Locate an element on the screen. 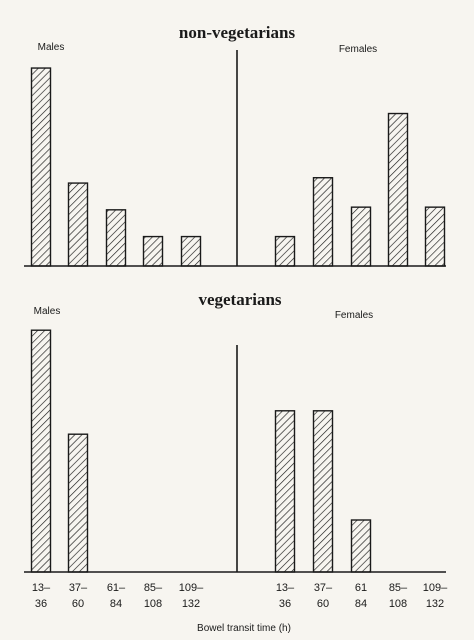  vegetarians-title: vegetarians is located at coordinates (239, 299).